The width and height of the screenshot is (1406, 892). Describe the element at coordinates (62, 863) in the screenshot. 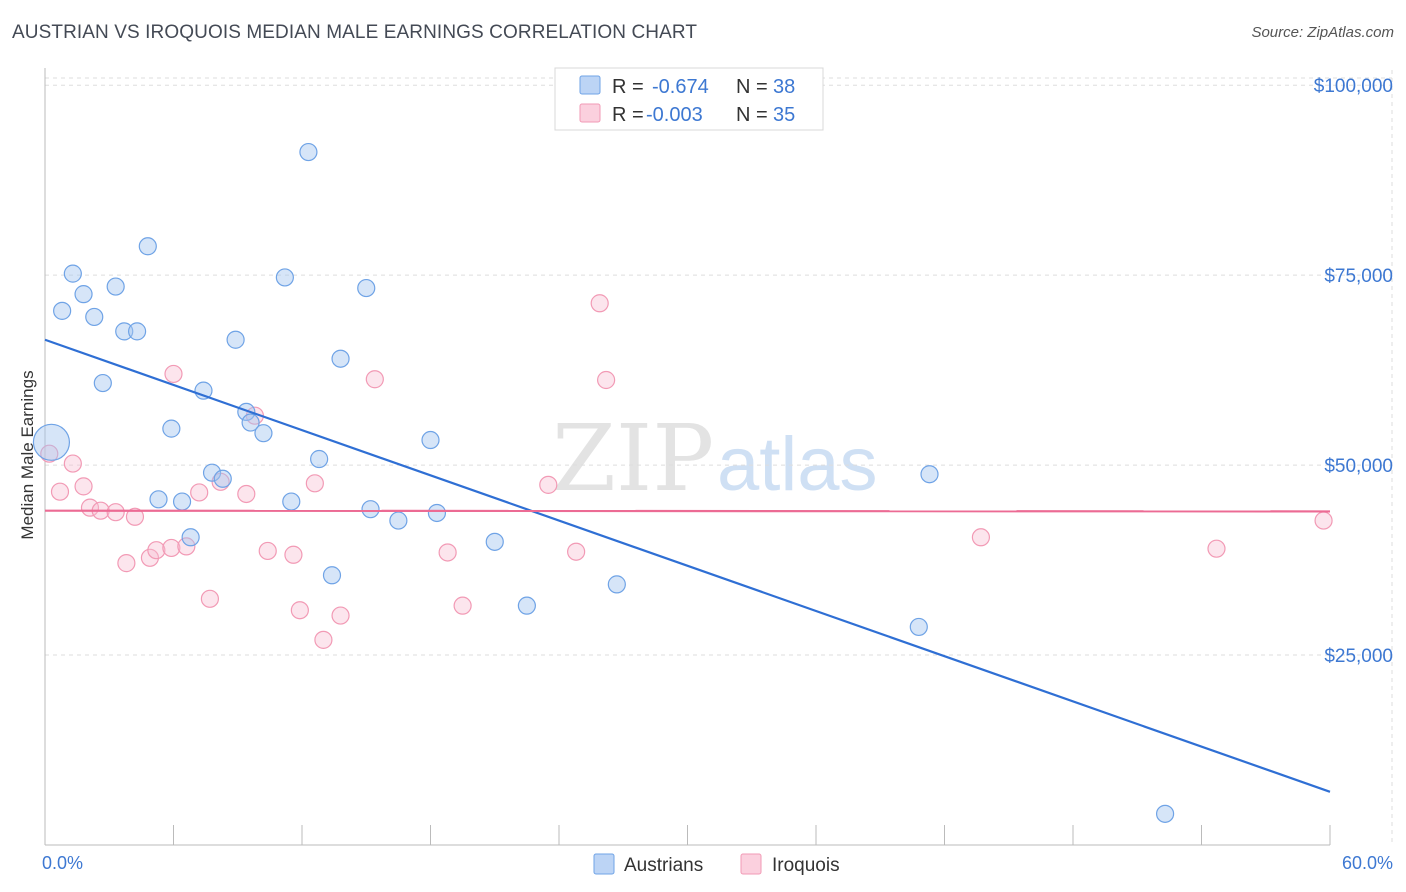

I see `x-tick-label-min: 0.0%` at that location.